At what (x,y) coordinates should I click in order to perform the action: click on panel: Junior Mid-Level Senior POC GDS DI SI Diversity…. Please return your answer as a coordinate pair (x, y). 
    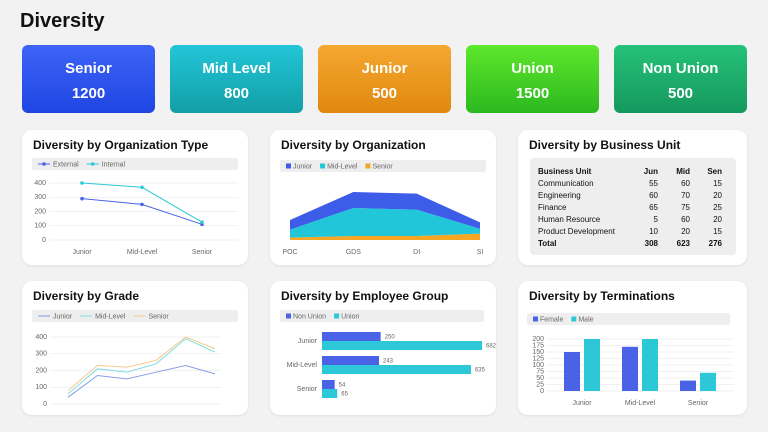
    Looking at the image, I should click on (383, 197).